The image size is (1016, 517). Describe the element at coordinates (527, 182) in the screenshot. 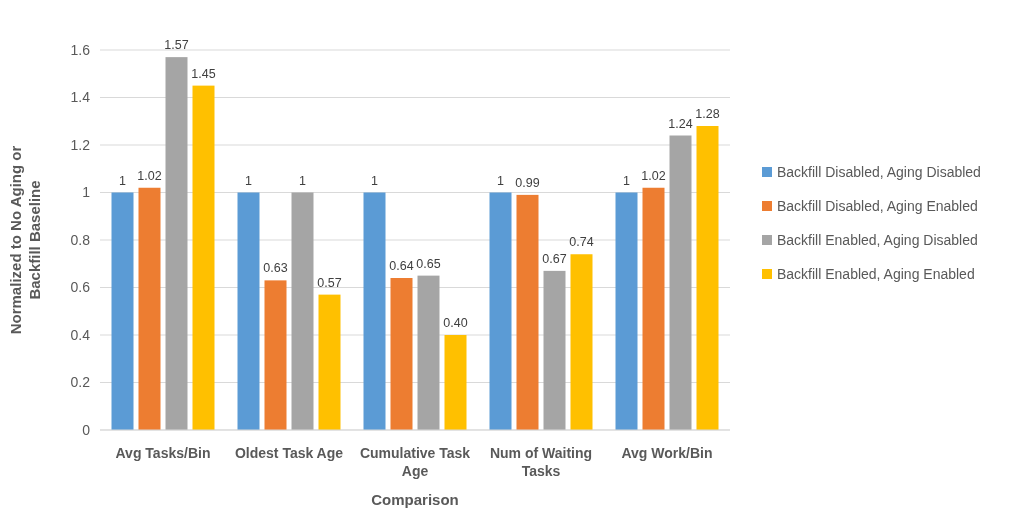

I see `data-label: 0.99` at that location.